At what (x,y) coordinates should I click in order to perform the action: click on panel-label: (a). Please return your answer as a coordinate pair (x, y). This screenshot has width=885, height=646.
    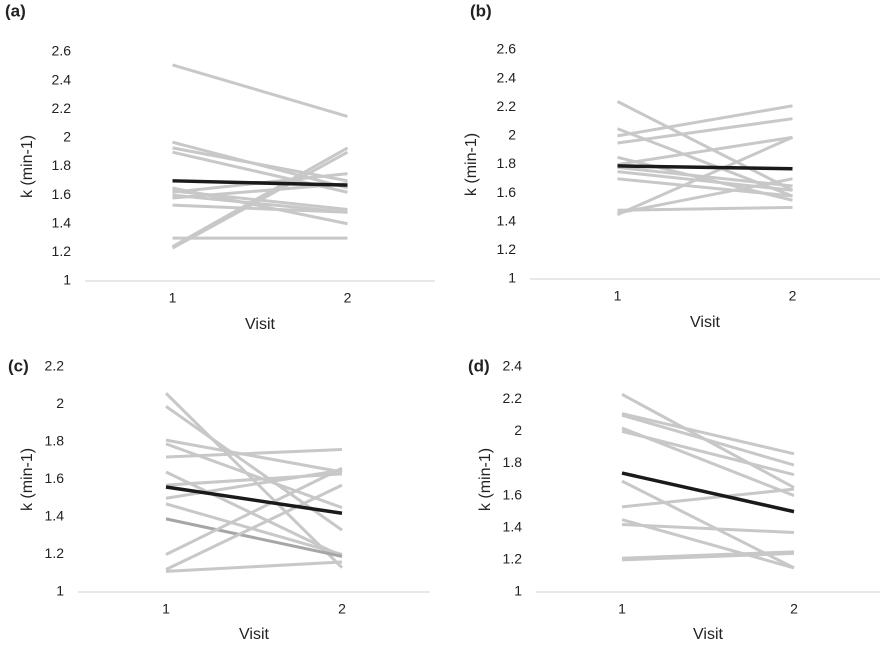
    Looking at the image, I should click on (15, 10).